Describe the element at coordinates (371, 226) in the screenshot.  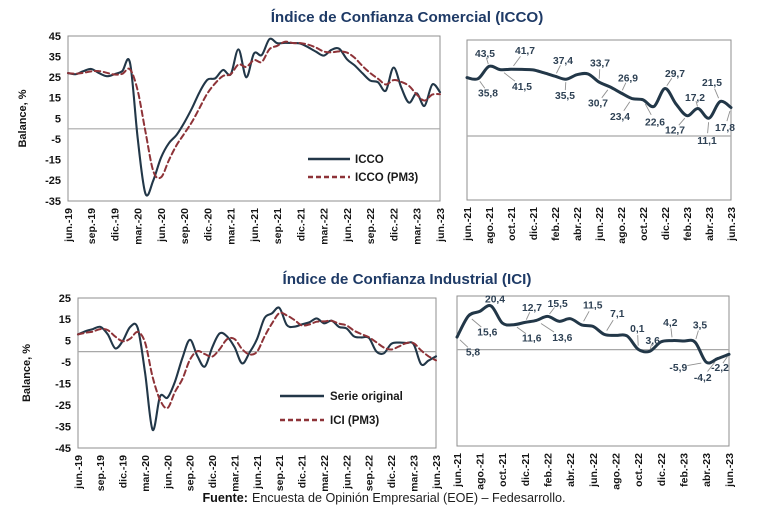
I see `x-tick-label: sep.-22` at that location.